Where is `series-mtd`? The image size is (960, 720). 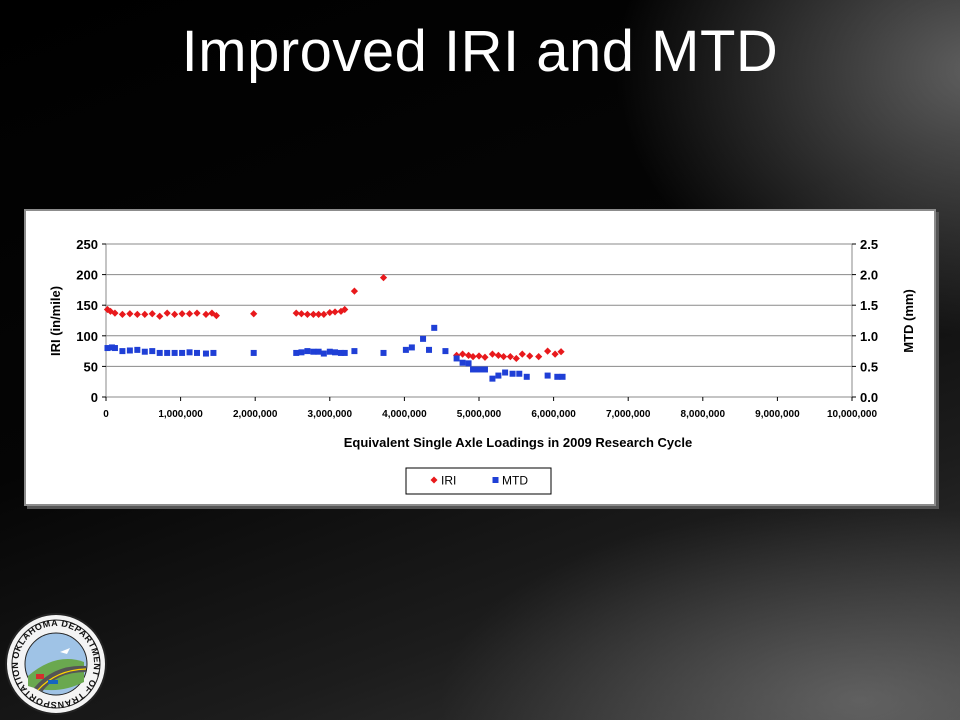
series-mtd is located at coordinates (335, 353).